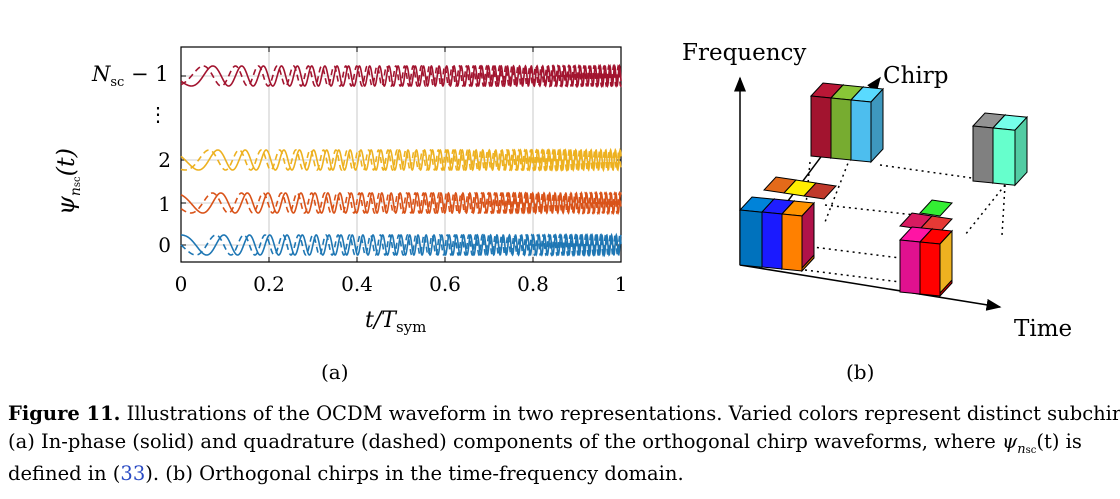  I want to click on block-left-crimson-side, so click(808, 235).